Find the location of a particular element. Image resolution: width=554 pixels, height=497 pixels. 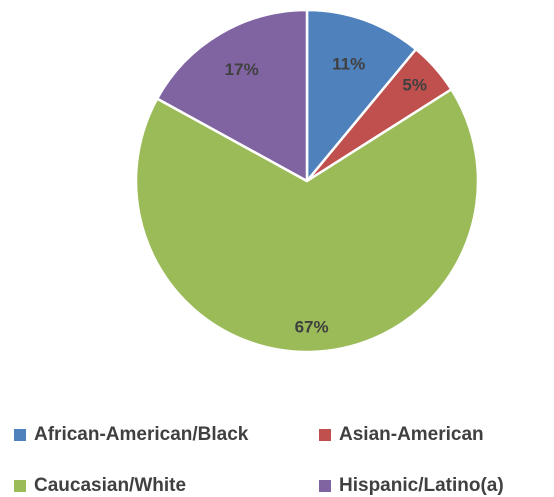

data-label-african-american: 11% is located at coordinates (348, 64).